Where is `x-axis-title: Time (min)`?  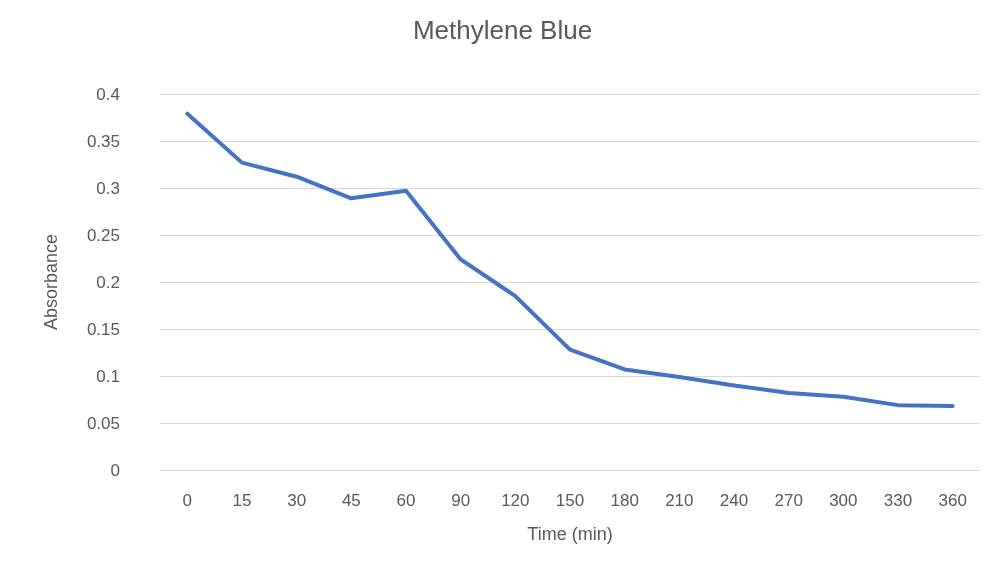 x-axis-title: Time (min) is located at coordinates (570, 534).